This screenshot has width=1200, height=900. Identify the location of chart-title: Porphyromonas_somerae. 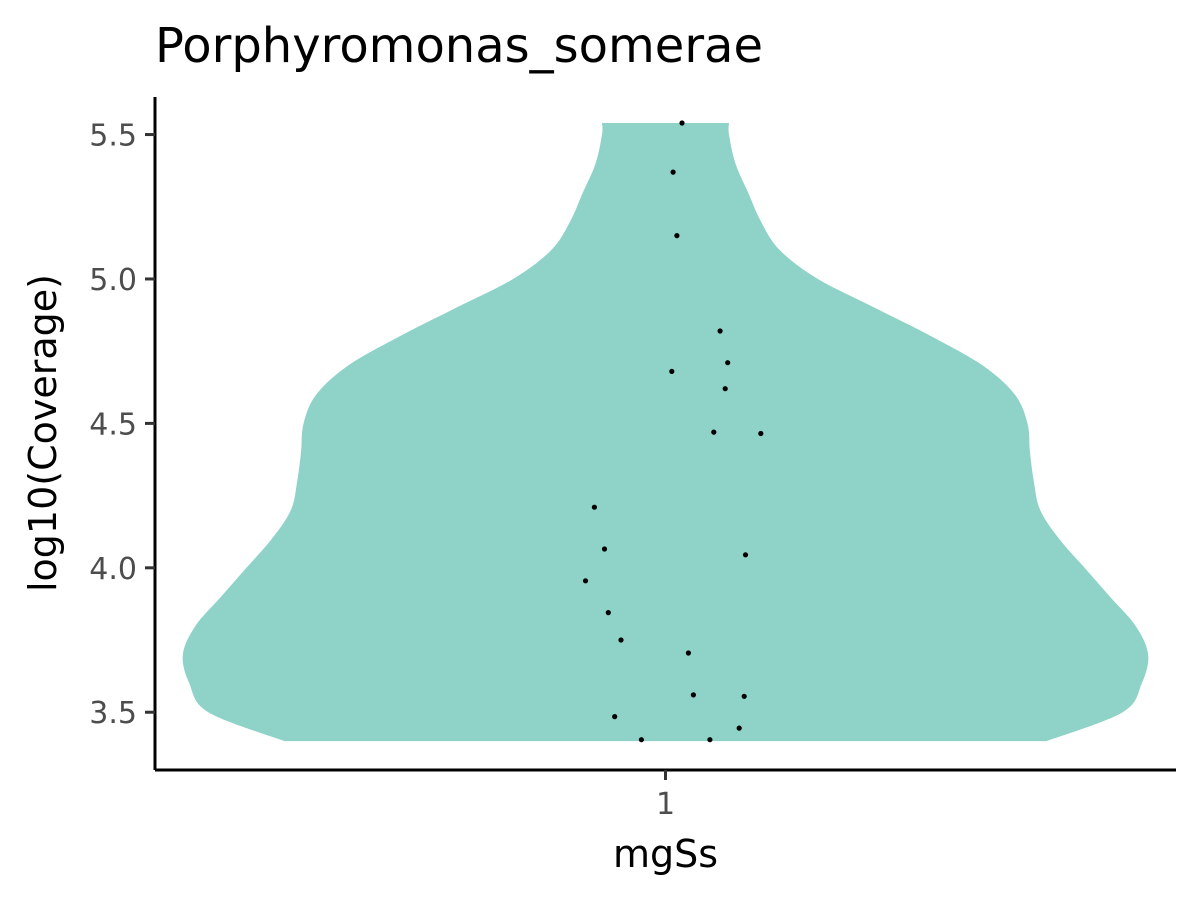
(459, 46).